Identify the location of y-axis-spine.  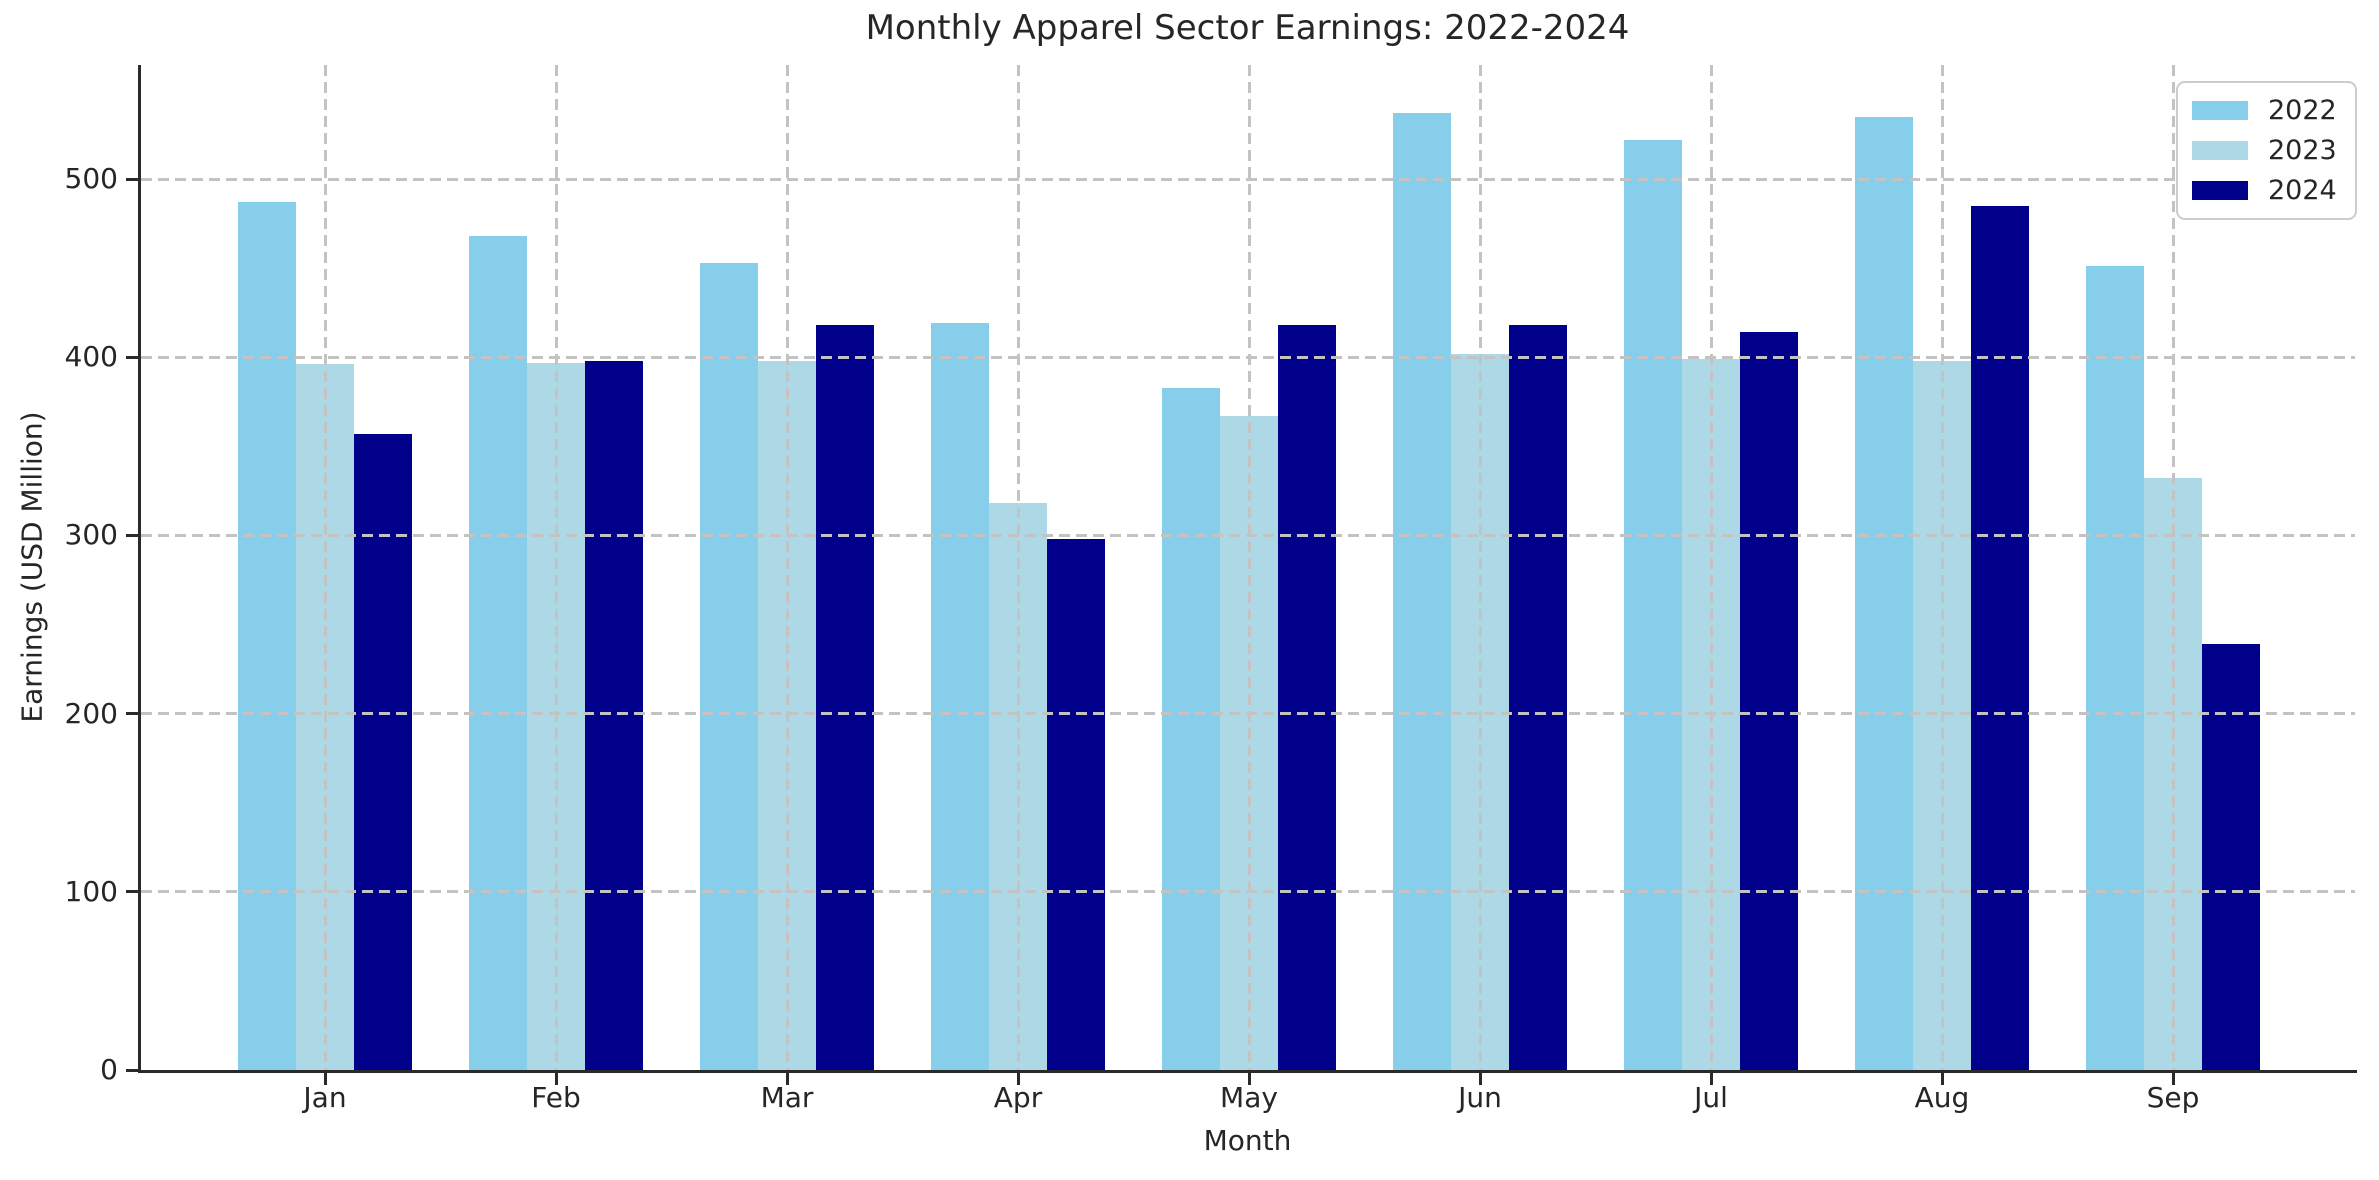
(139, 569).